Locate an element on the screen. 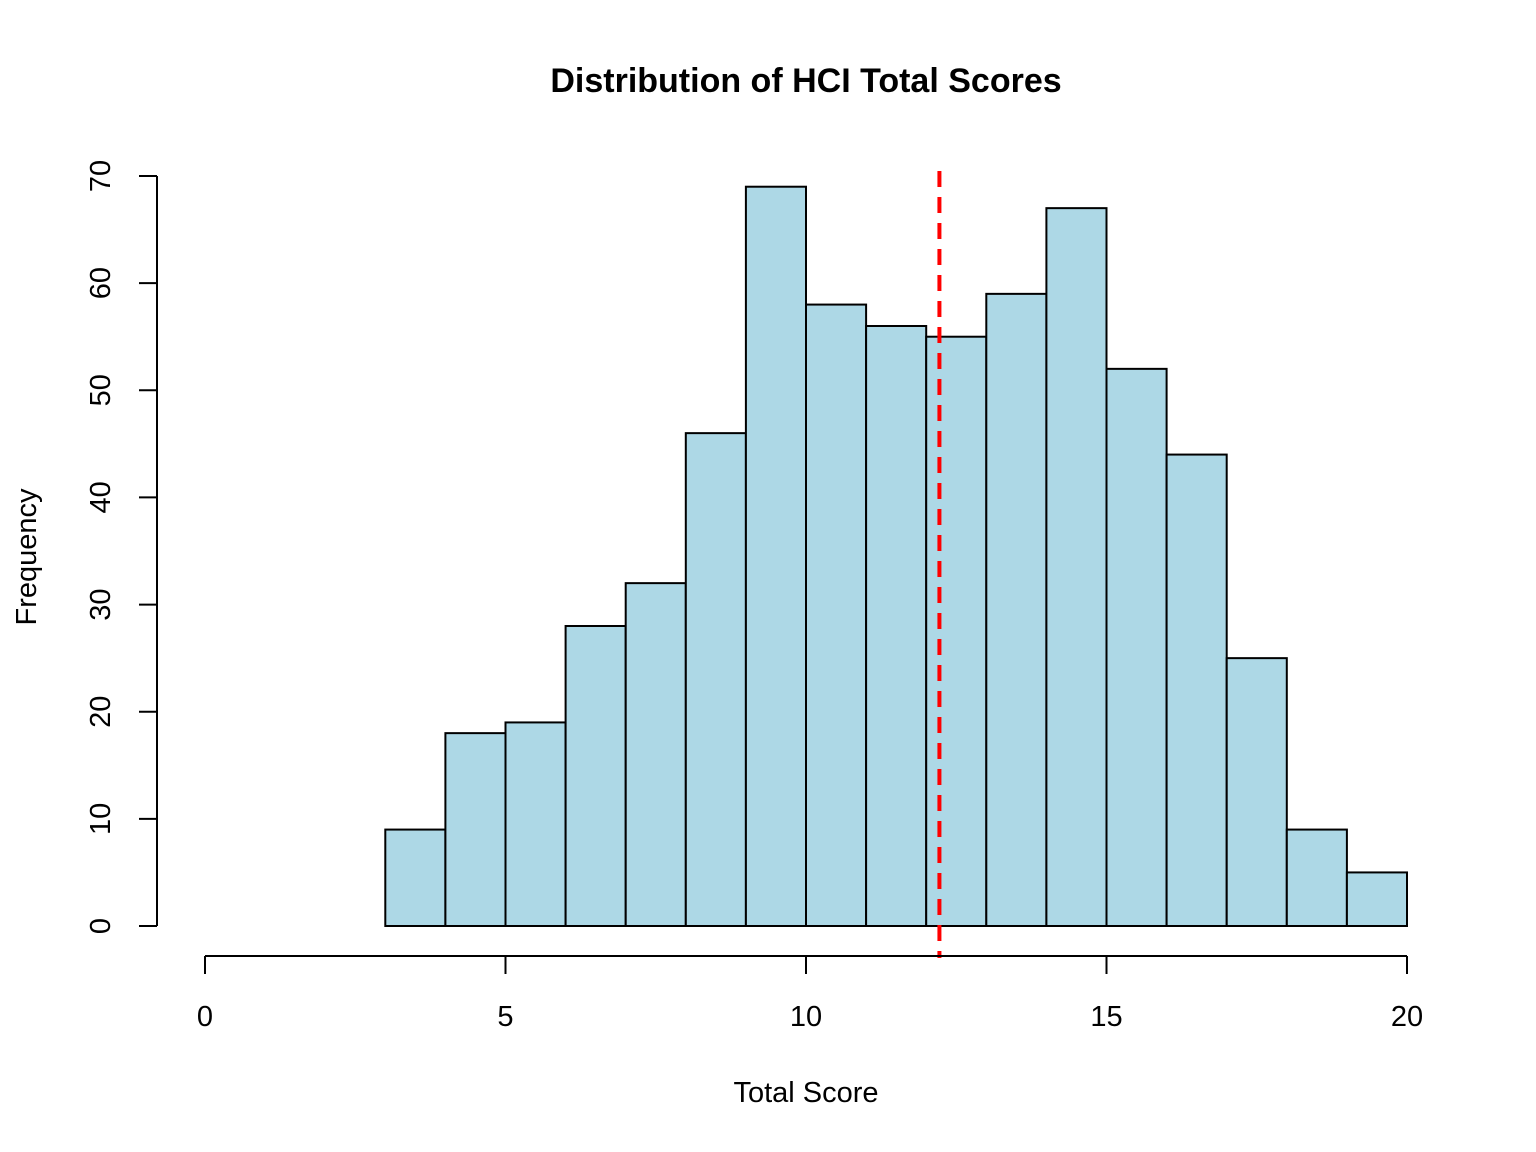  y-tick-label-10: 10 is located at coordinates (101, 819).